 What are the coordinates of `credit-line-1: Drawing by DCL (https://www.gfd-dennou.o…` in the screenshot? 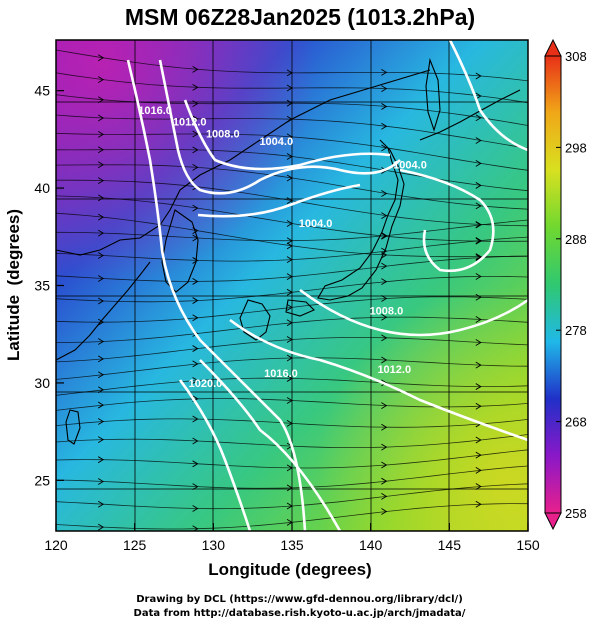 It's located at (299, 599).